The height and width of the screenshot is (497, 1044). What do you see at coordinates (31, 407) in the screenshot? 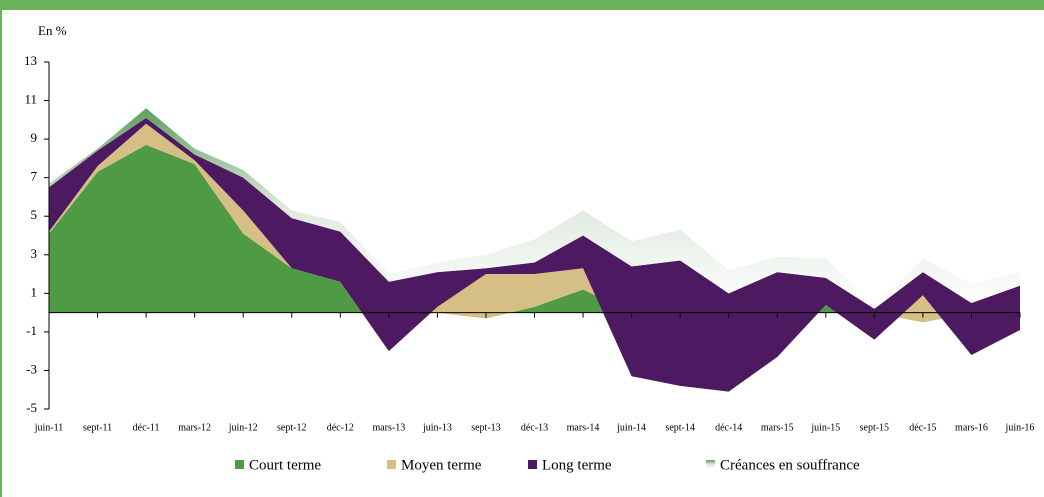
I see `y-tick-label: -5` at bounding box center [31, 407].